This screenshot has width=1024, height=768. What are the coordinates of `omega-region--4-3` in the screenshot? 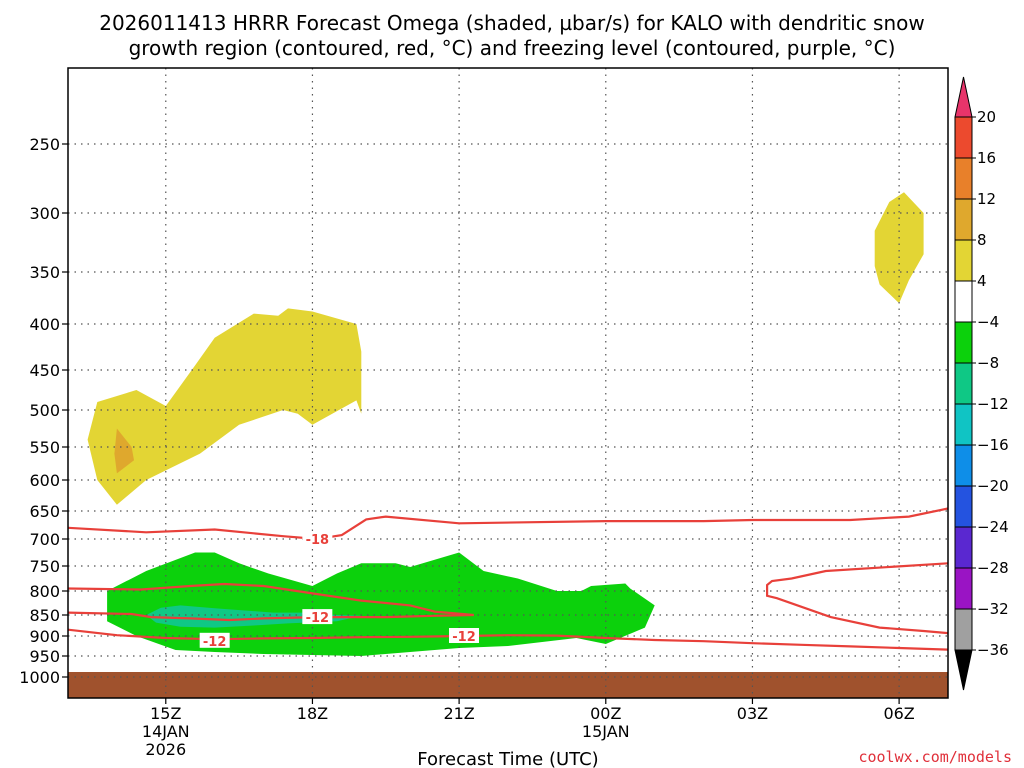 It's located at (381, 604).